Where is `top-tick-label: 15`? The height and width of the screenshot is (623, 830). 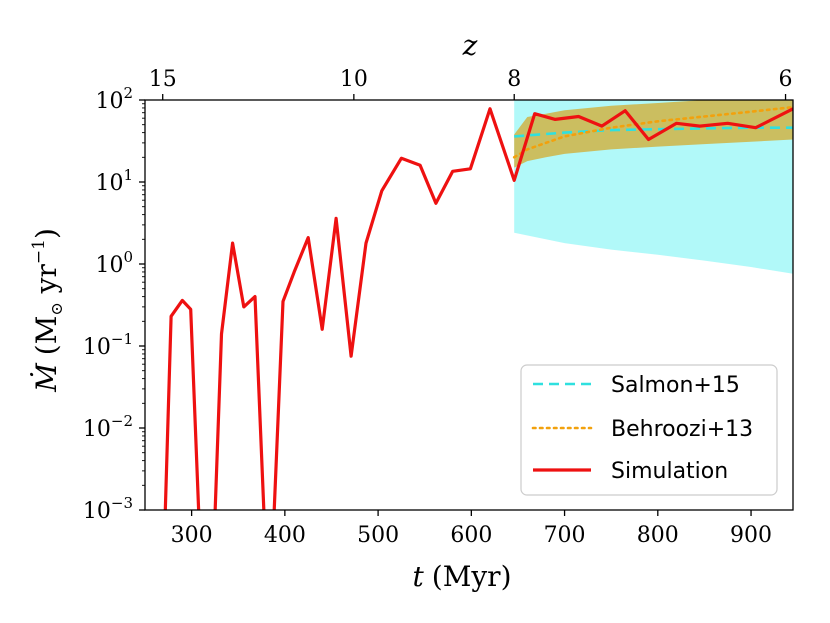
top-tick-label: 15 is located at coordinates (163, 79).